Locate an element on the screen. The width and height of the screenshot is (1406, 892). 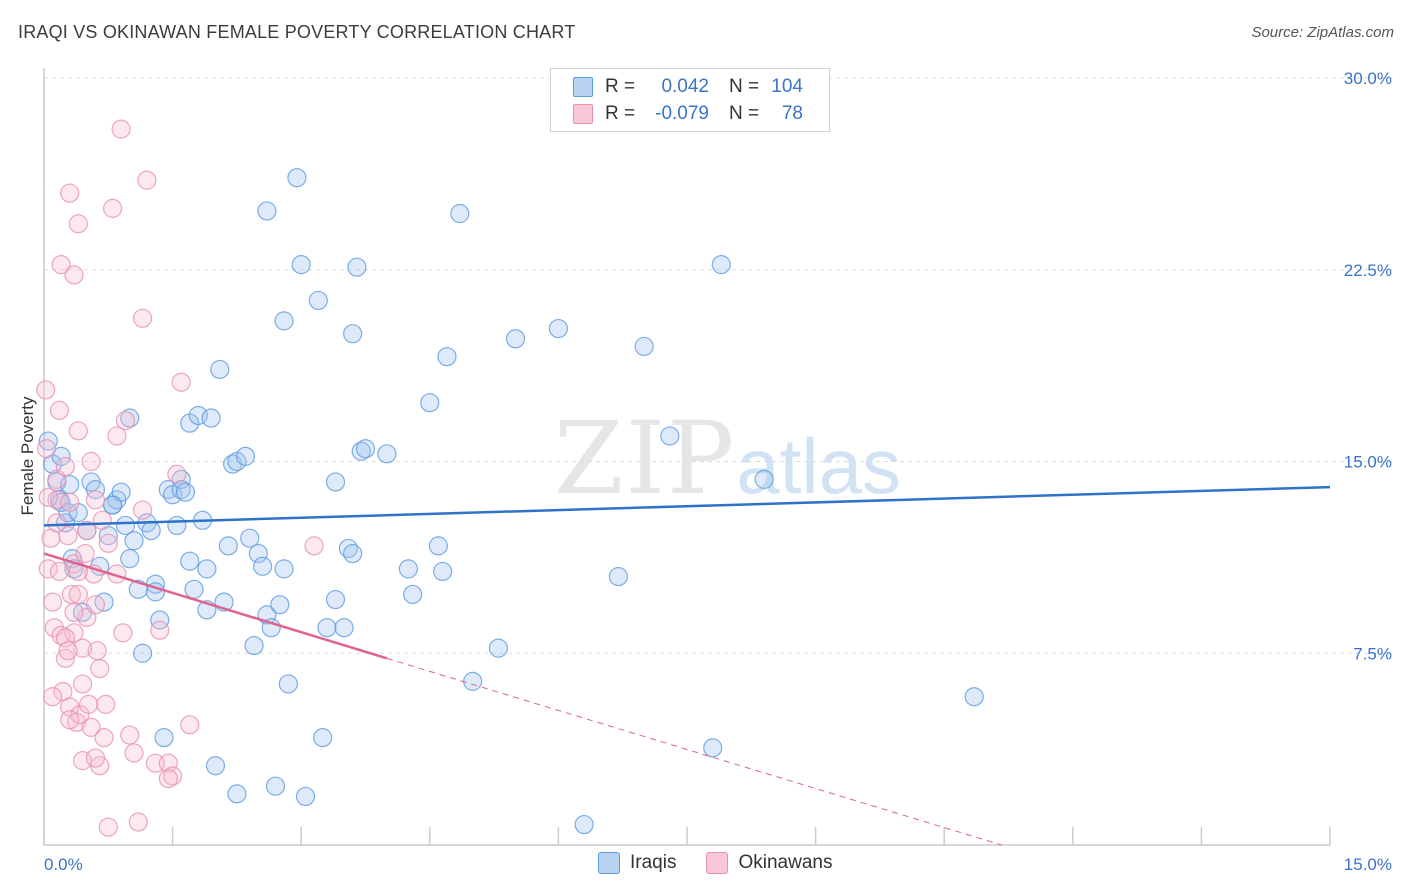
n-value: 104 is located at coordinates (787, 86).